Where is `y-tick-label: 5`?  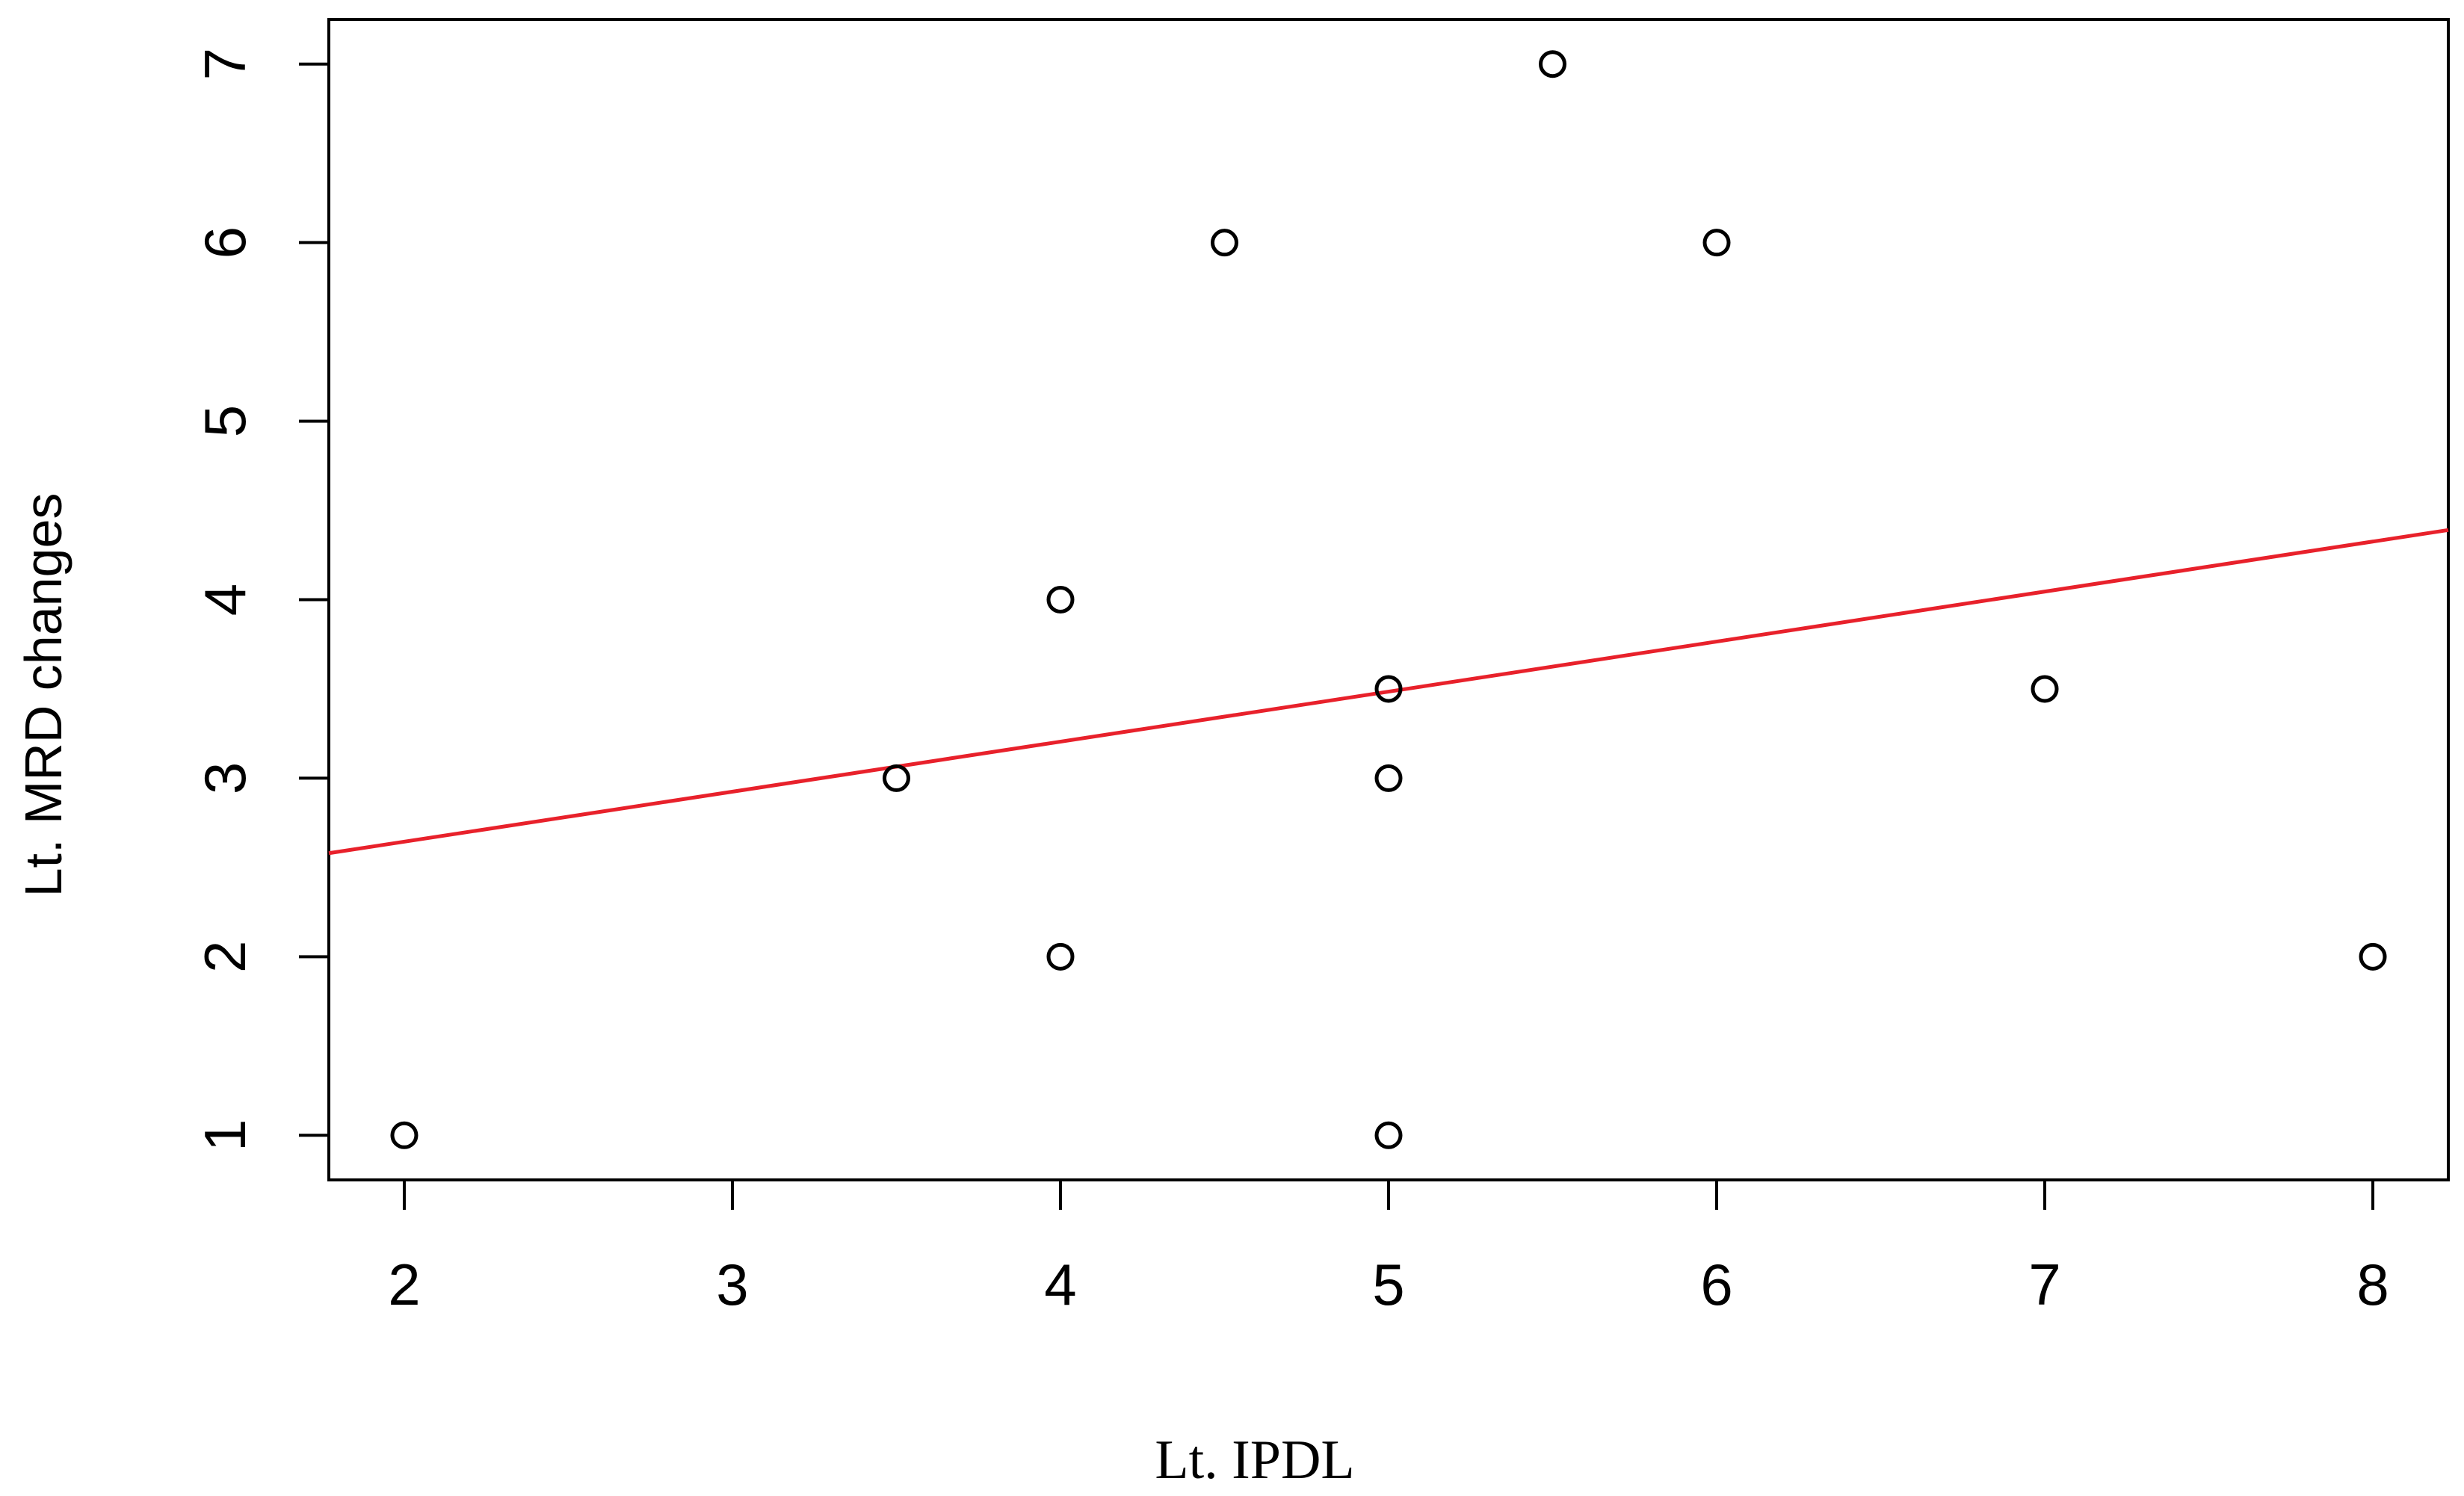
y-tick-label: 5 is located at coordinates (225, 421).